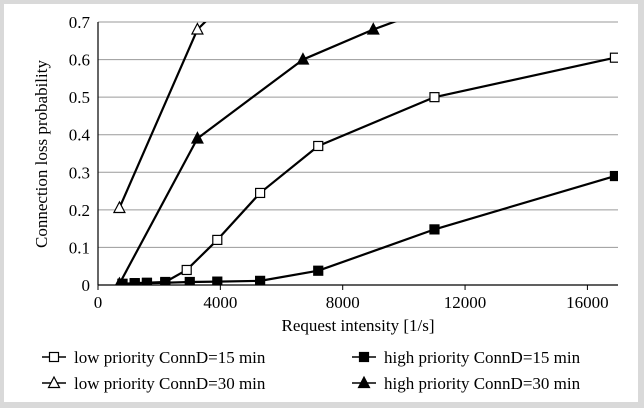 This screenshot has height=408, width=644. Describe the element at coordinates (343, 302) in the screenshot. I see `x-tick-label-2: 8000` at that location.